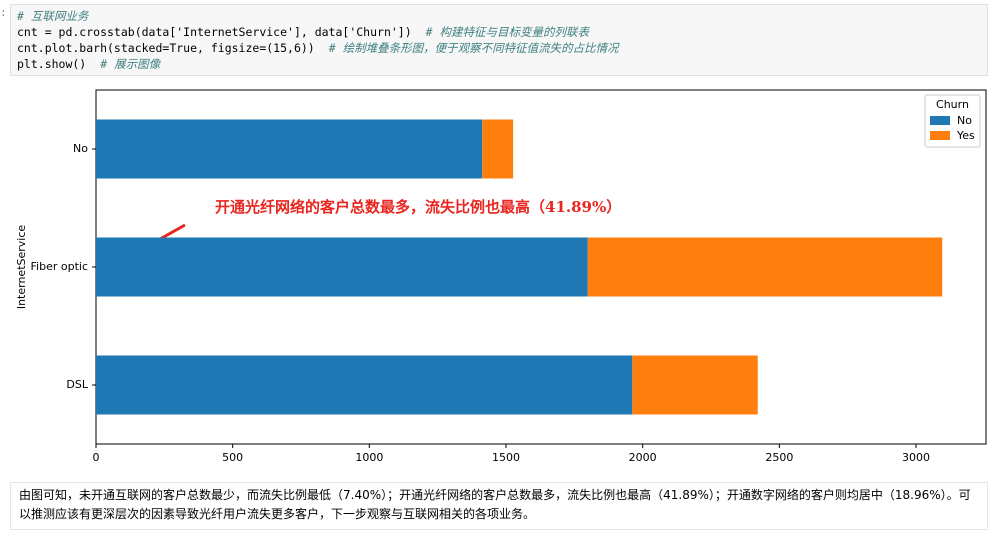 This screenshot has height=538, width=996. I want to click on legend-title: Churn, so click(952, 104).